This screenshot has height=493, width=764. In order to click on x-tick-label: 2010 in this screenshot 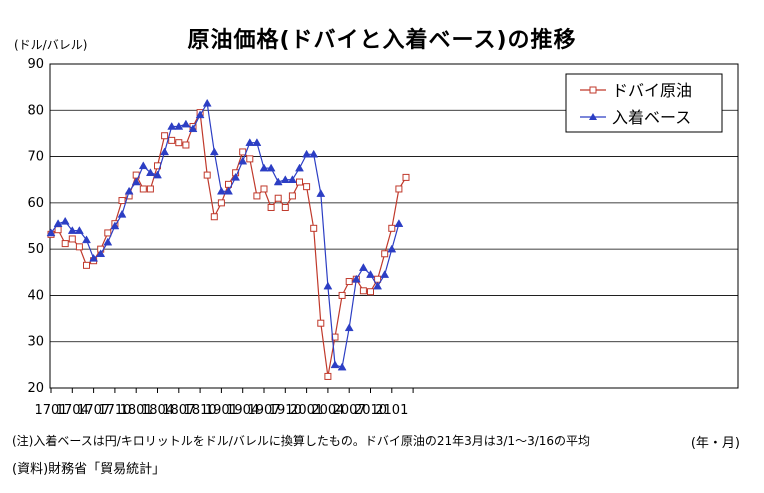, I will do `click(370, 410)`.